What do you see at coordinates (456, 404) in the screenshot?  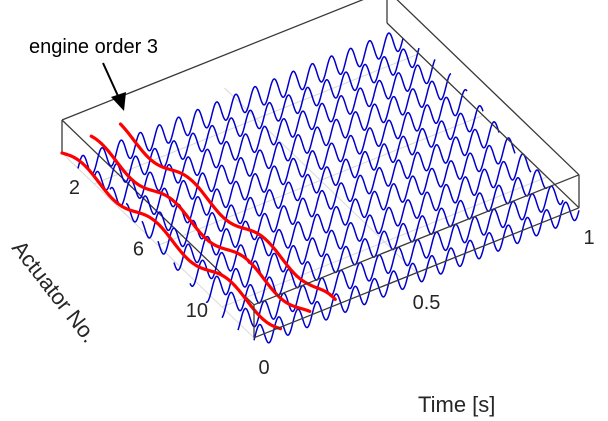 I see `x-axis-label: Time [s]` at bounding box center [456, 404].